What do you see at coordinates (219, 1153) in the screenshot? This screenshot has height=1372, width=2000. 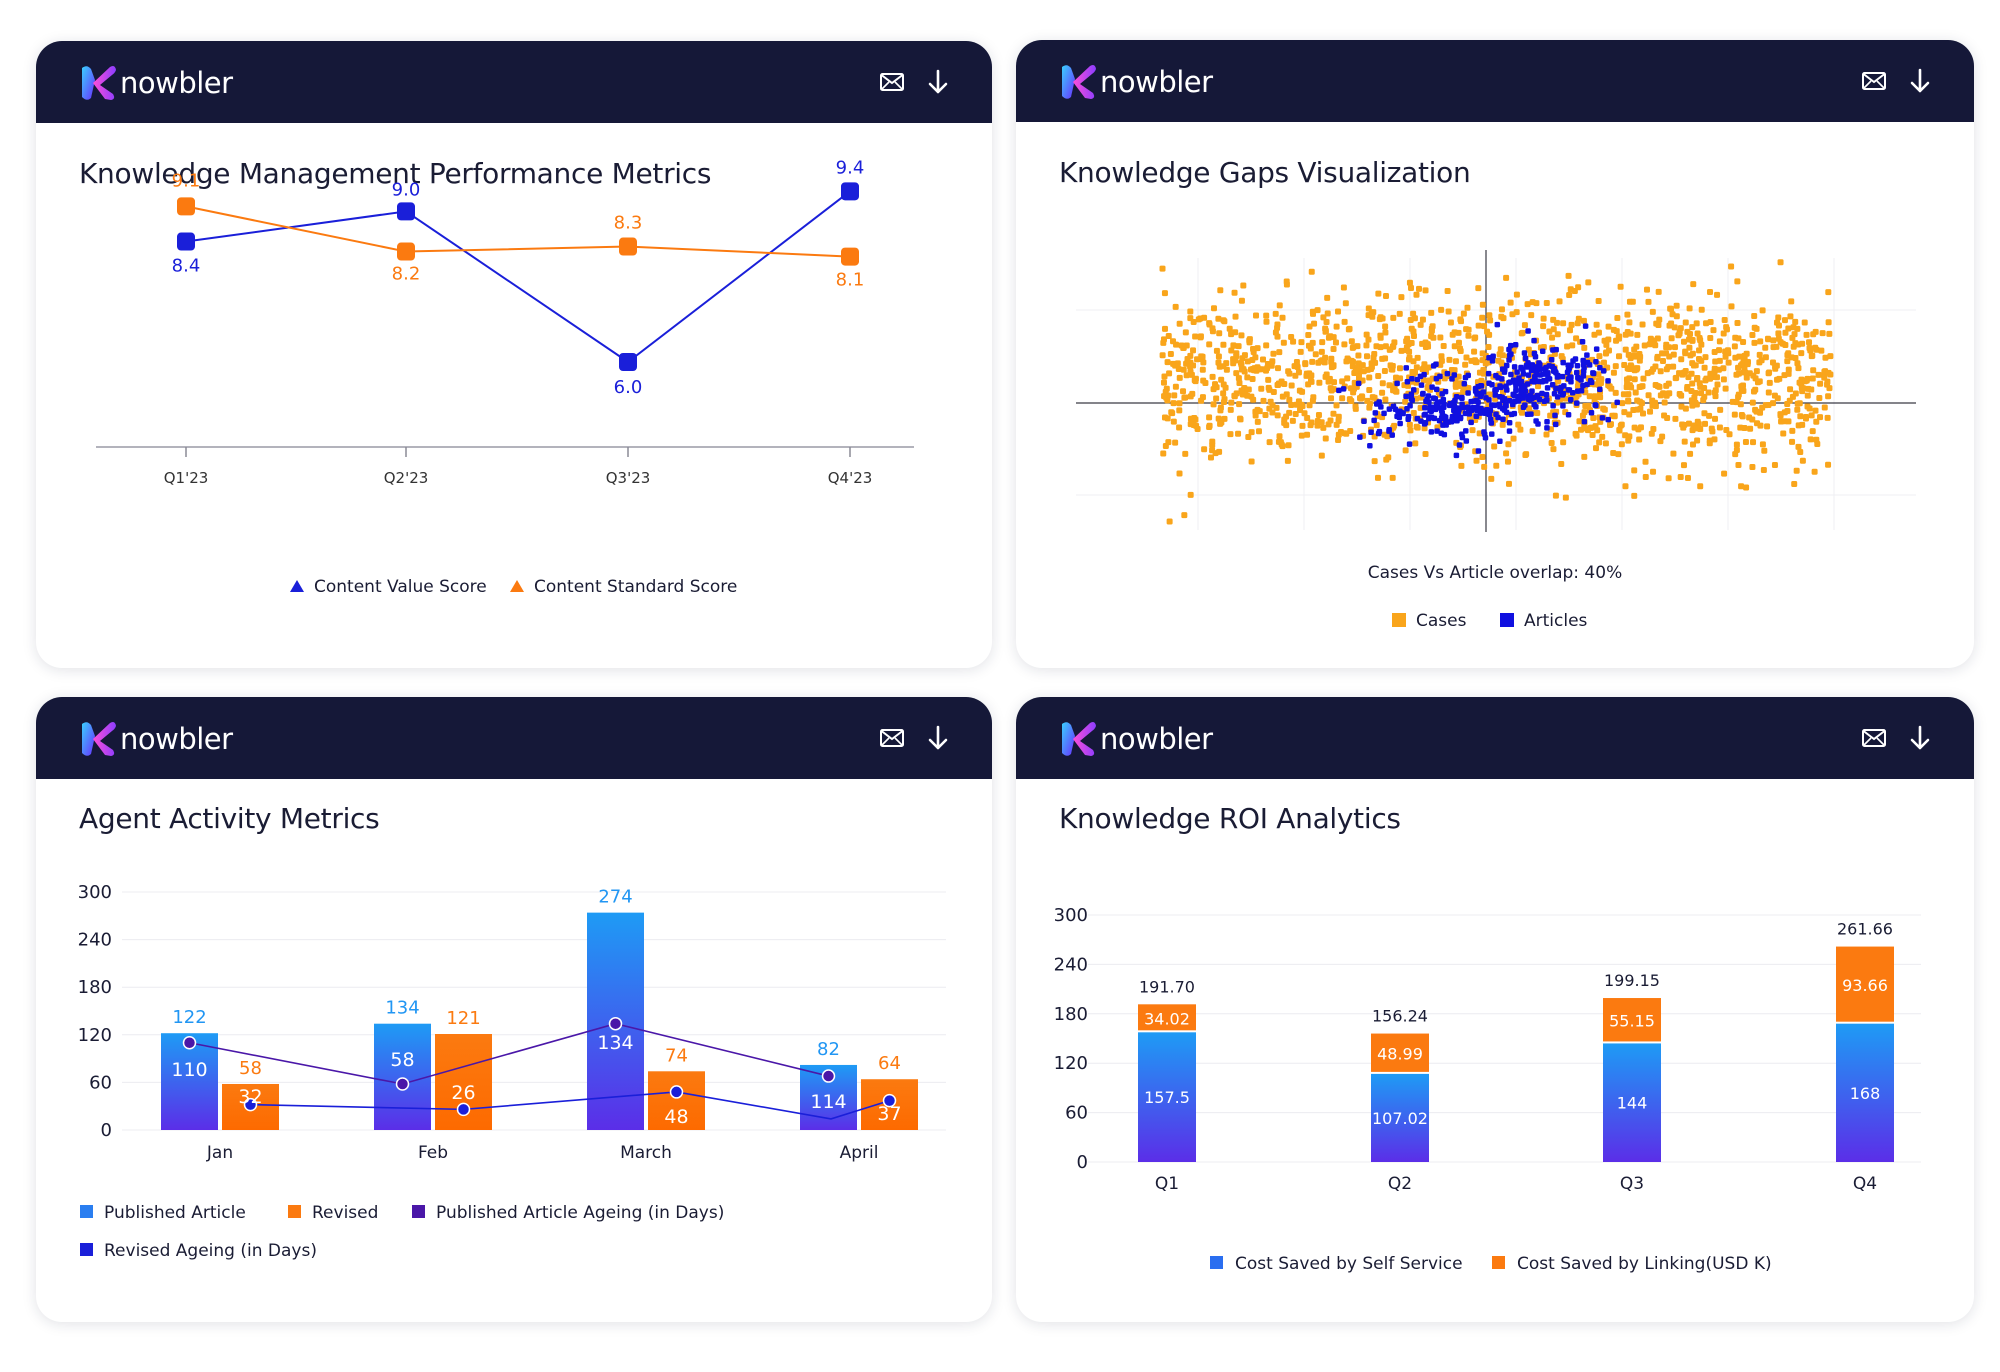 I see `x-tick-label: Jan` at bounding box center [219, 1153].